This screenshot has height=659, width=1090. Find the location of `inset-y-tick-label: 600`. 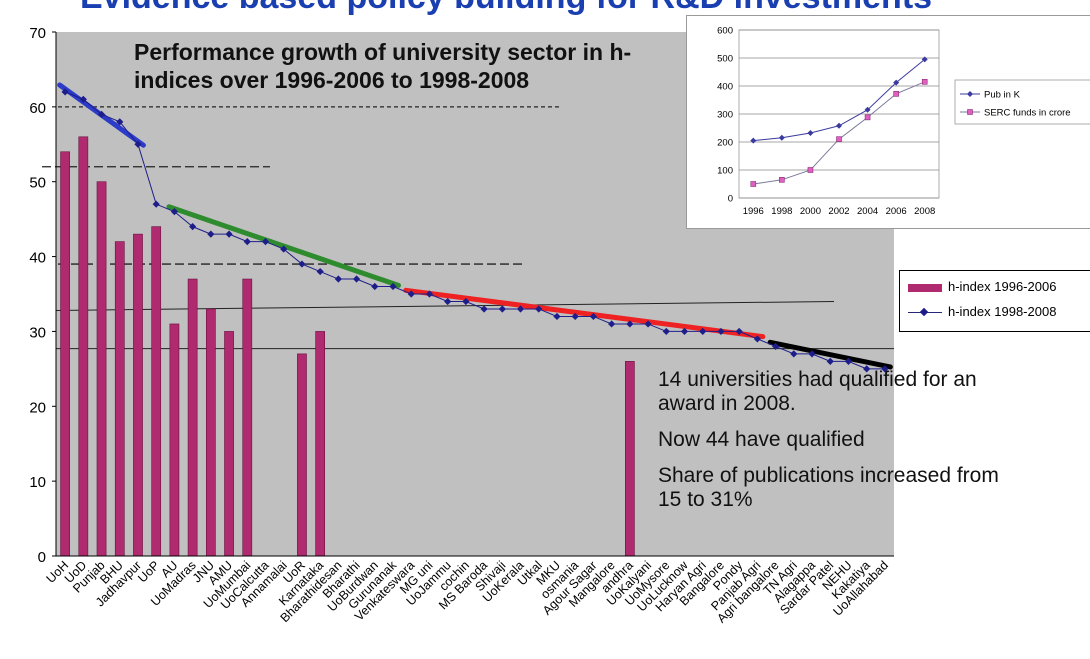

inset-y-tick-label: 600 is located at coordinates (725, 31).